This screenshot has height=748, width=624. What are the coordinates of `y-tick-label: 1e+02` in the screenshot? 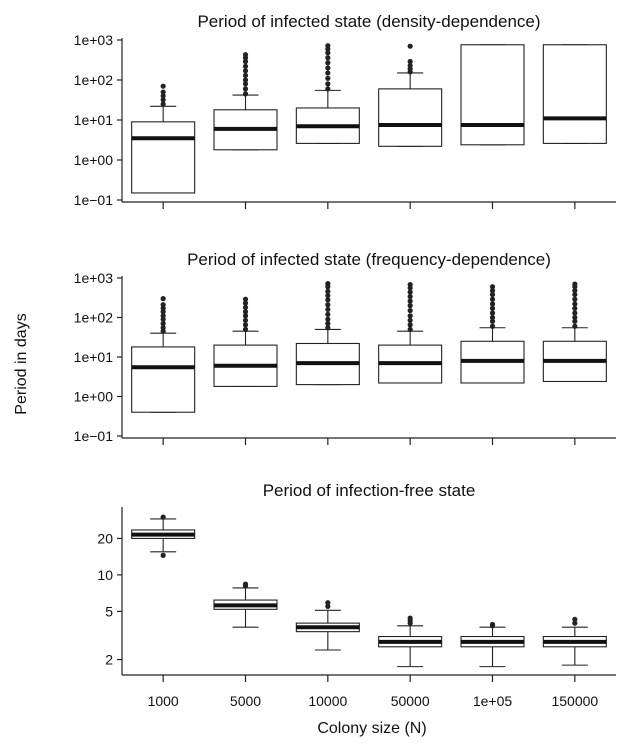 It's located at (94, 318).